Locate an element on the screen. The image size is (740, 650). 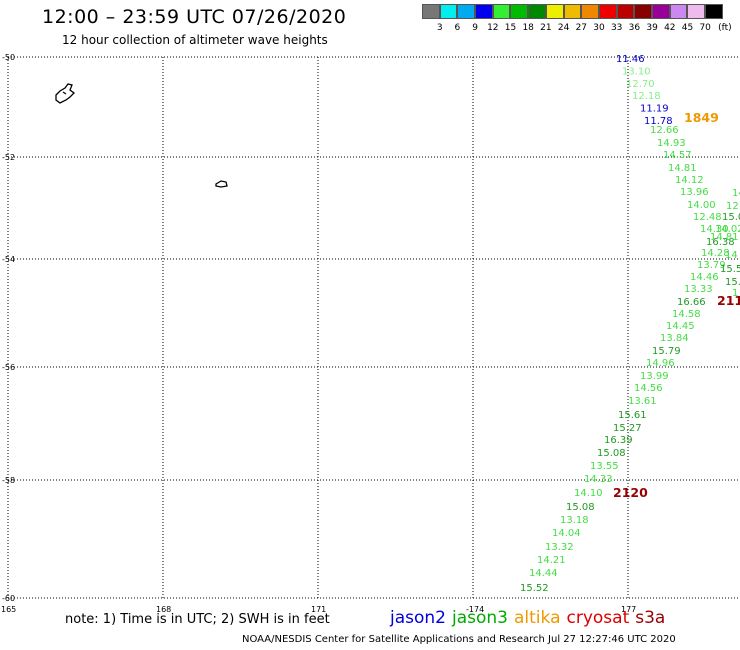
longitude-label: -174 is located at coordinates (475, 609).